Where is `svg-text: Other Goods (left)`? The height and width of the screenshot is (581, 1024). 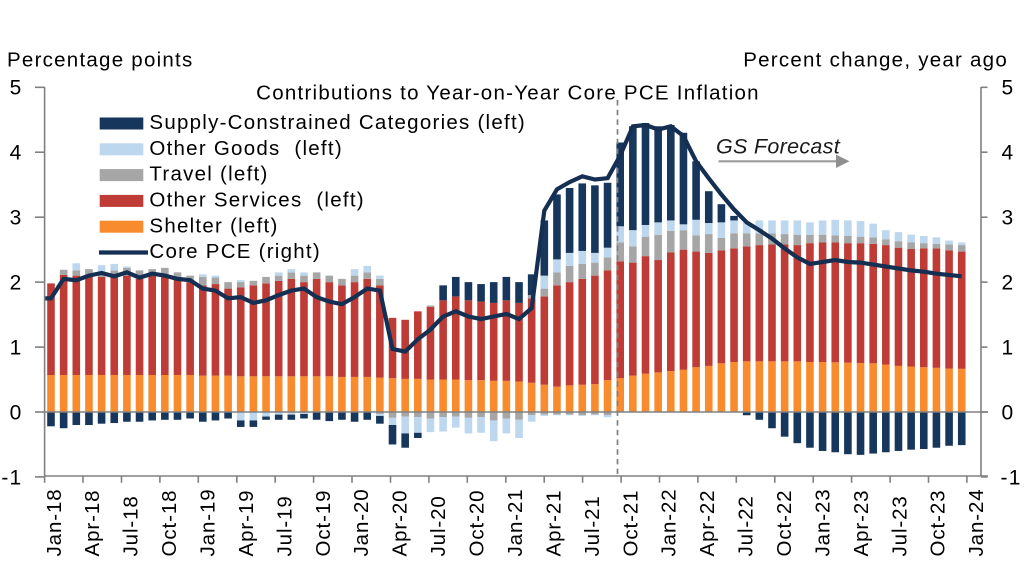
svg-text: Other Goods (left) is located at coordinates (246, 148).